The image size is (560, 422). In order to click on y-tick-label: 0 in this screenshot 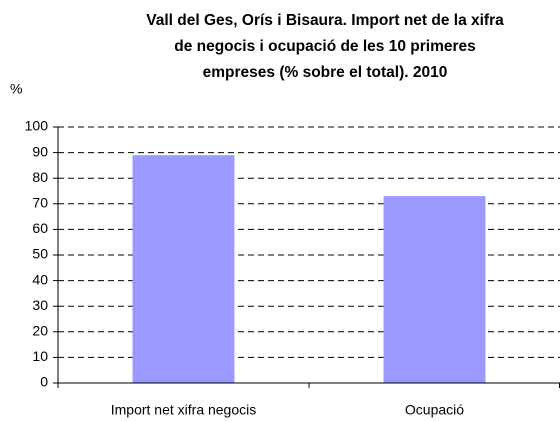, I will do `click(44, 382)`.